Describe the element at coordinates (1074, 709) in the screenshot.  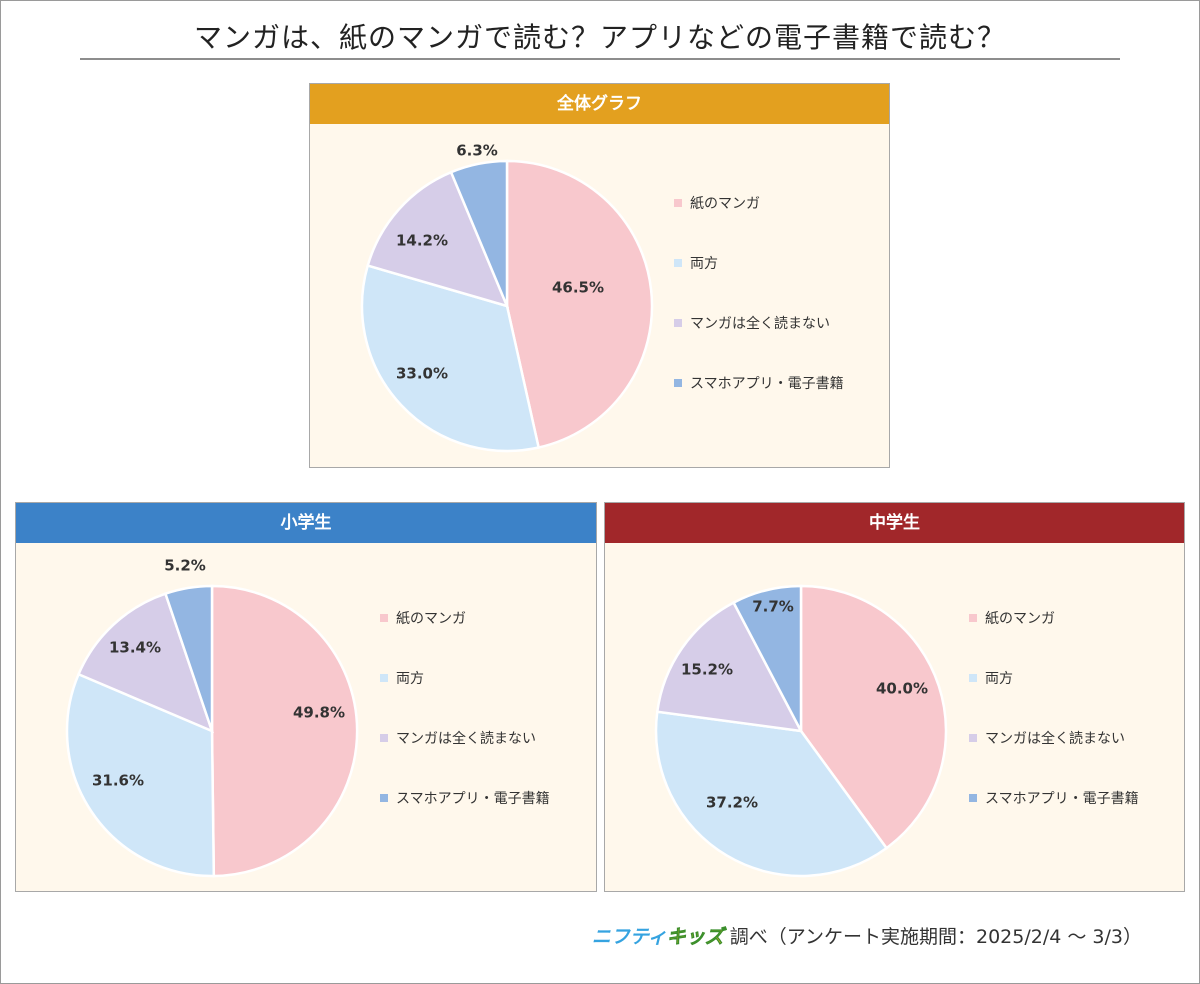
I see `legend-middle-school: 紙のマンガ両方マンガは全く読まない スマホアプリ・電子書籍` at that location.